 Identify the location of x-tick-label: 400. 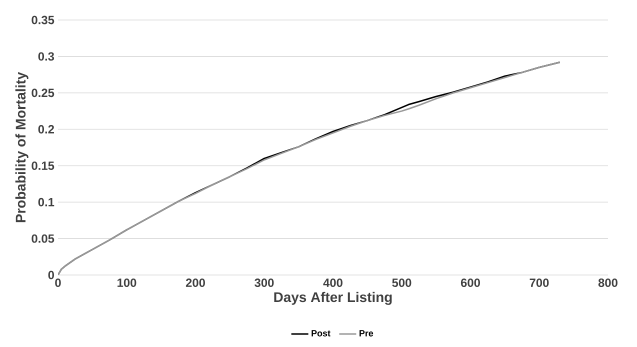
(332, 282).